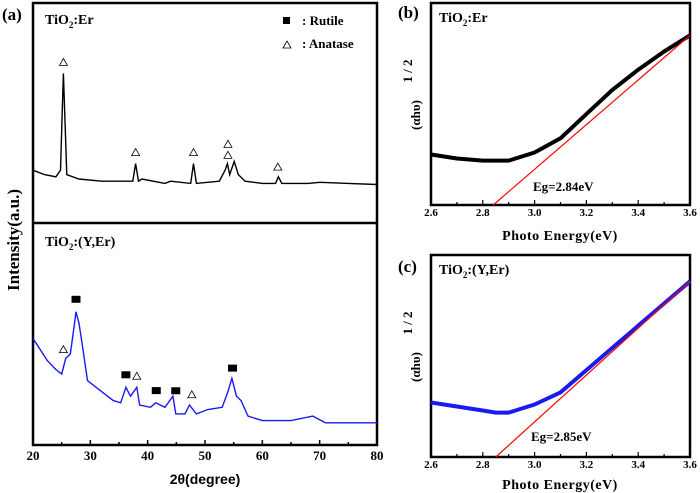 Image resolution: width=700 pixels, height=493 pixels. I want to click on bandgap-annotation-c: Eg=2.85eV, so click(561, 436).